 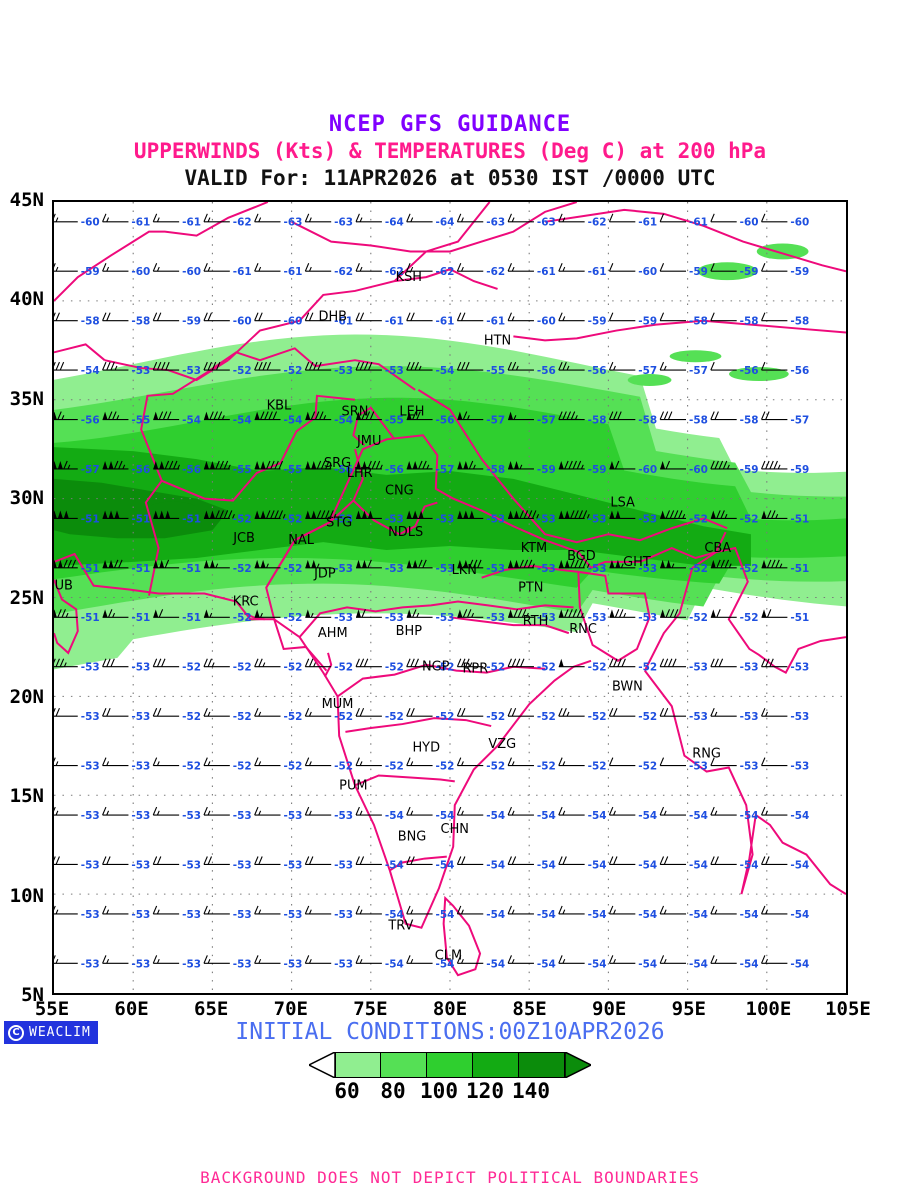 I want to click on station-label-RPR: RPR, so click(x=475, y=669).